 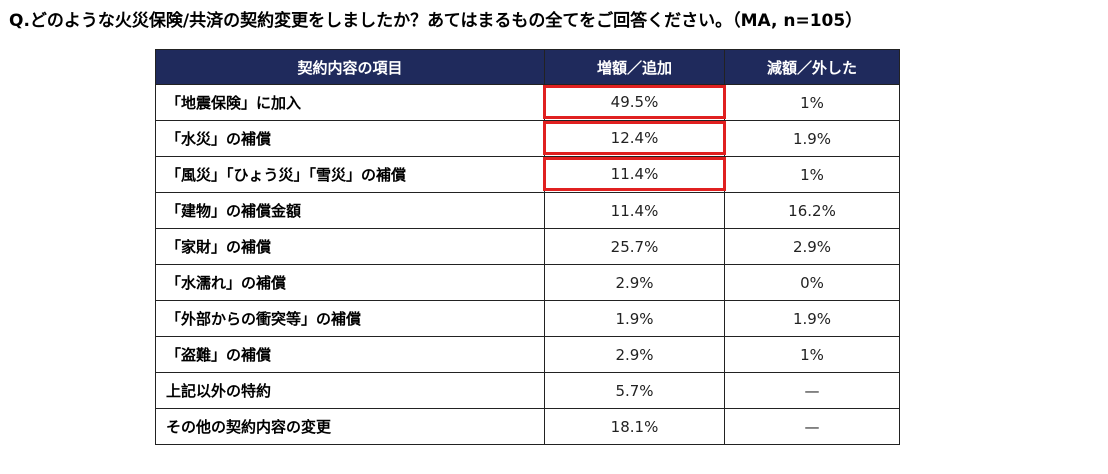 What do you see at coordinates (350, 210) in the screenshot?
I see `row-item-label: 「建物」の補償金額` at bounding box center [350, 210].